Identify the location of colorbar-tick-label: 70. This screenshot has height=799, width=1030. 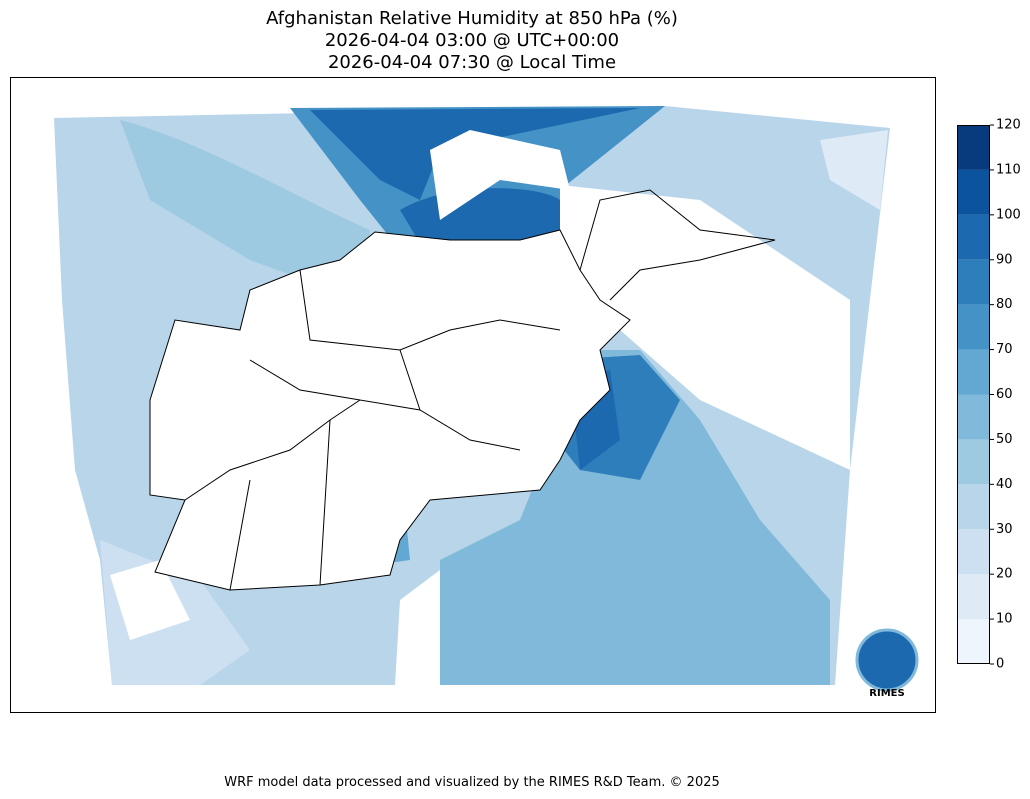
(1004, 349).